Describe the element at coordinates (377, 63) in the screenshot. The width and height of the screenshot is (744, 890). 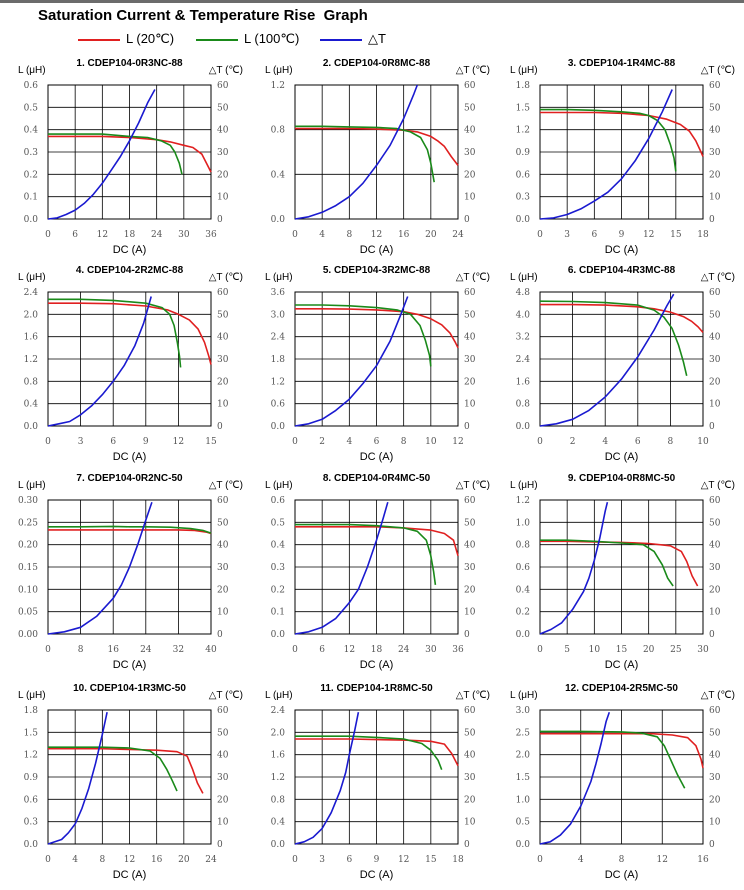
I see `chart-title: 2. CDEP104-0R8MC-88` at that location.